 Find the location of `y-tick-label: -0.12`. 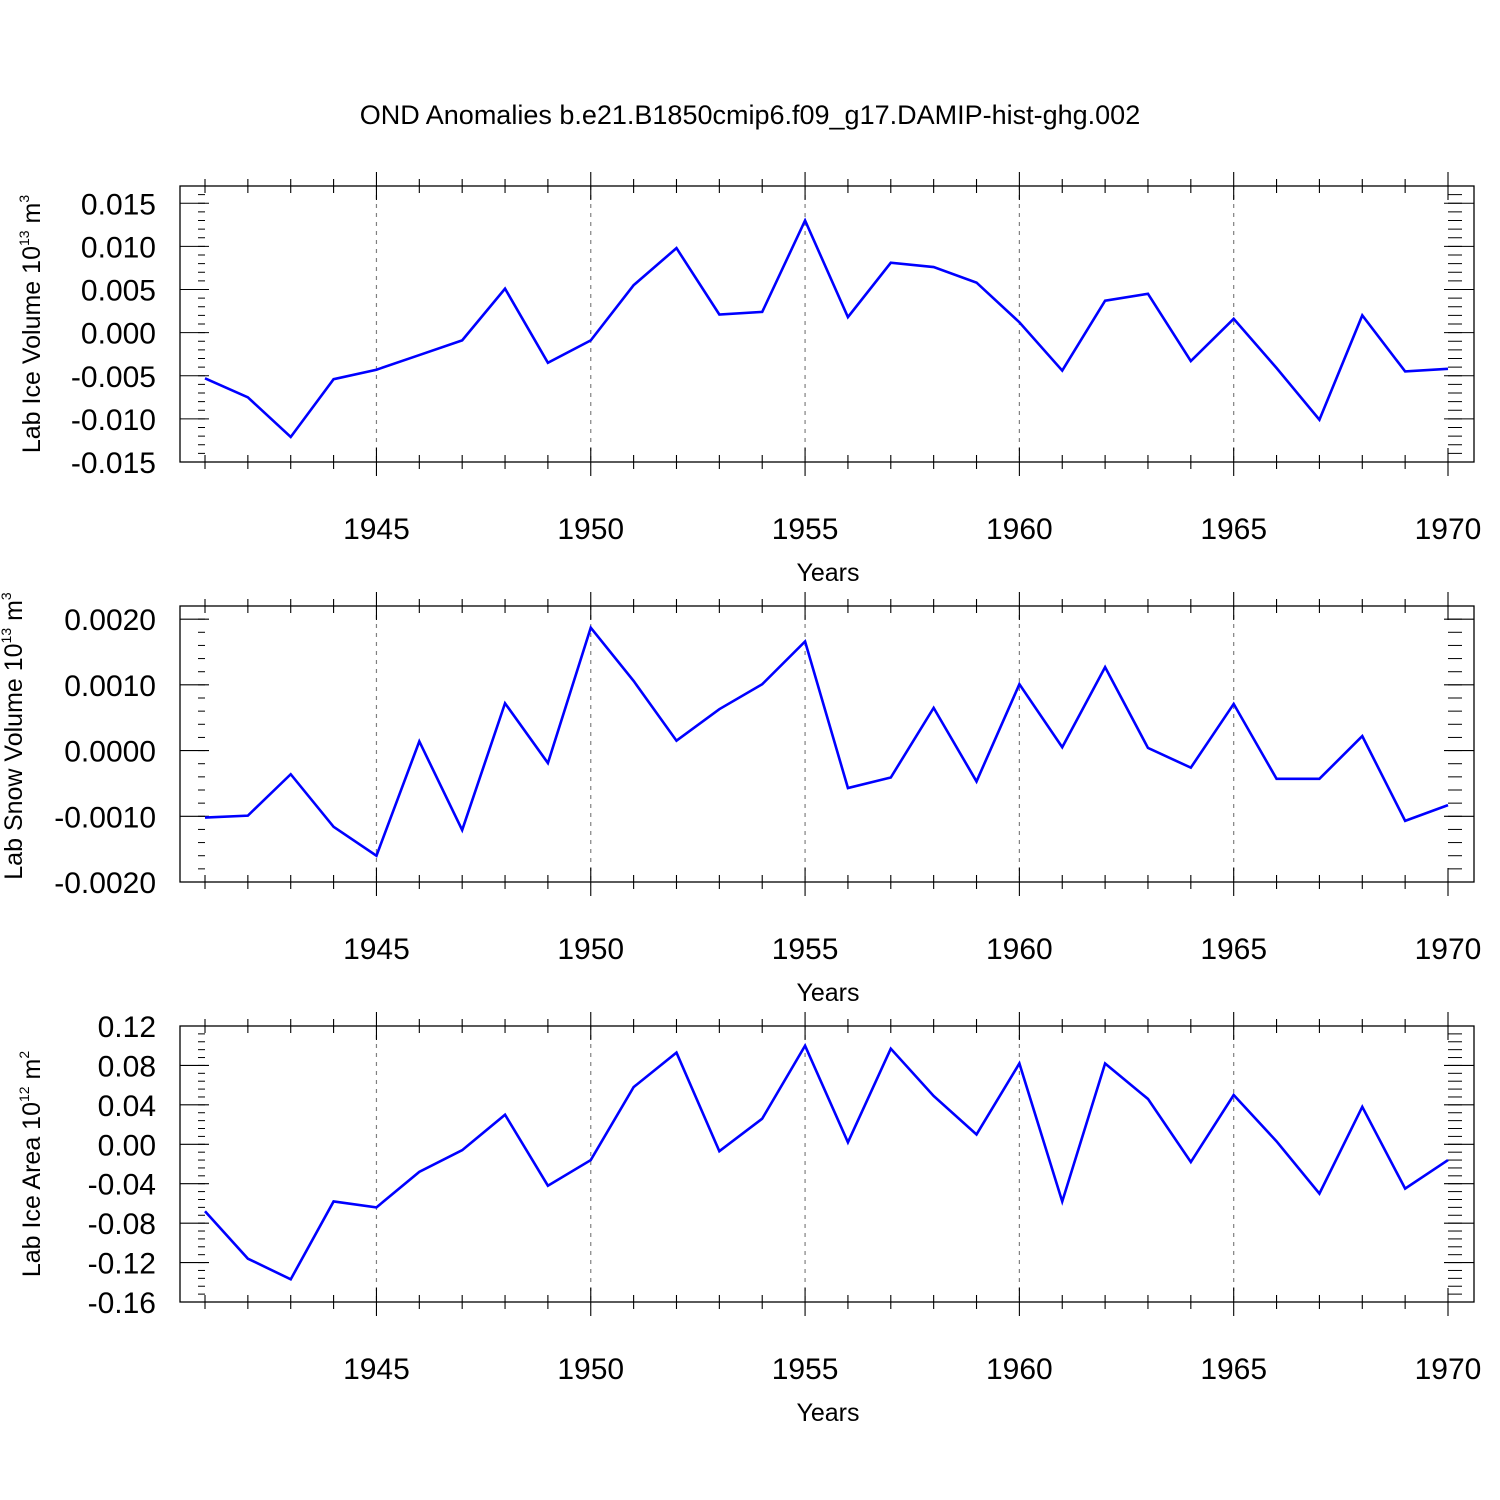

y-tick-label: -0.12 is located at coordinates (122, 1264).